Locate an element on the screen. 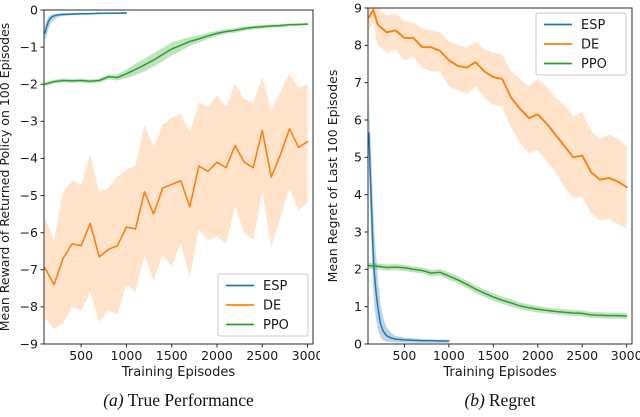 This screenshot has width=640, height=417. y-tick-label: 1 is located at coordinates (358, 306).